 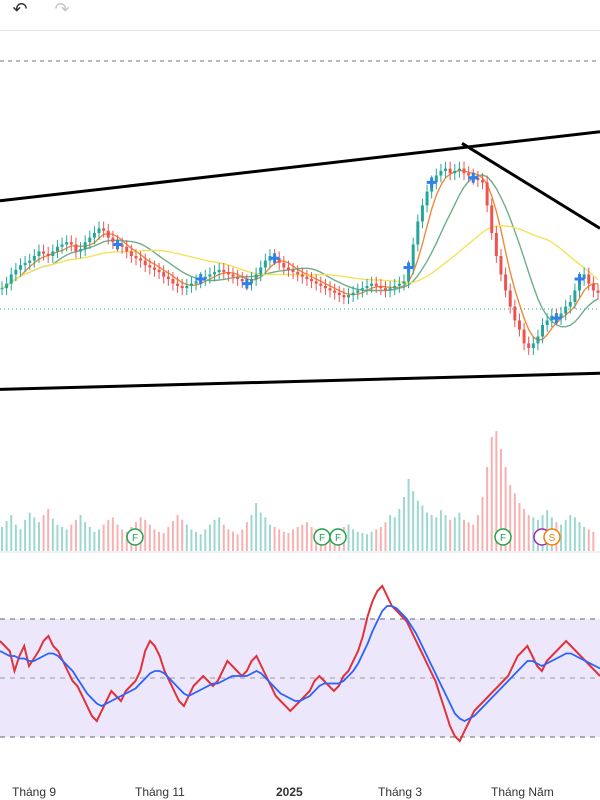 What do you see at coordinates (20, 9) in the screenshot?
I see `undo-icon: ↶` at bounding box center [20, 9].